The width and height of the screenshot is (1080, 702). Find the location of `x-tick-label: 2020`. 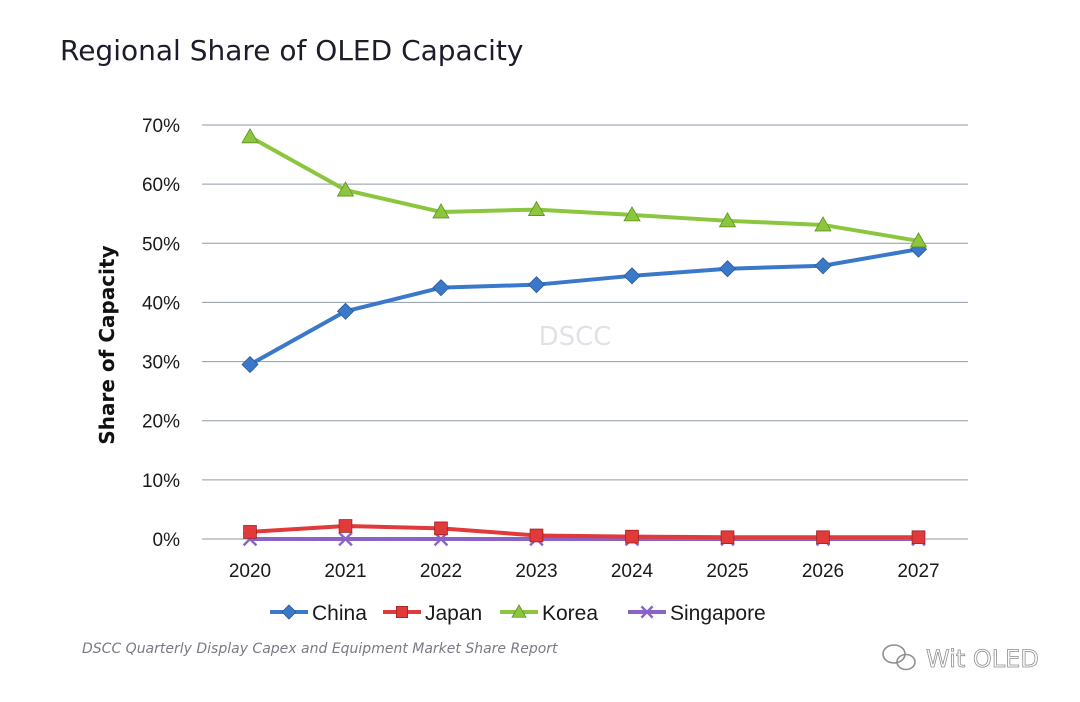

x-tick-label: 2020 is located at coordinates (250, 571).